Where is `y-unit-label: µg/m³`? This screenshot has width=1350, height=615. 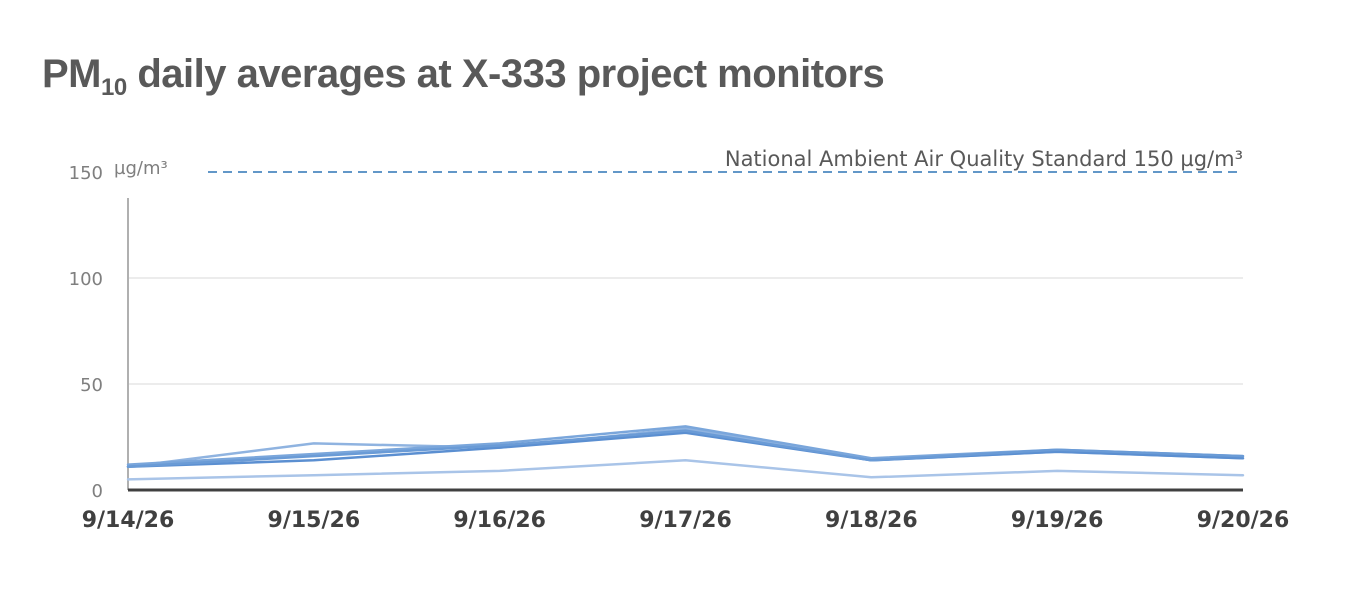 y-unit-label: µg/m³ is located at coordinates (141, 168).